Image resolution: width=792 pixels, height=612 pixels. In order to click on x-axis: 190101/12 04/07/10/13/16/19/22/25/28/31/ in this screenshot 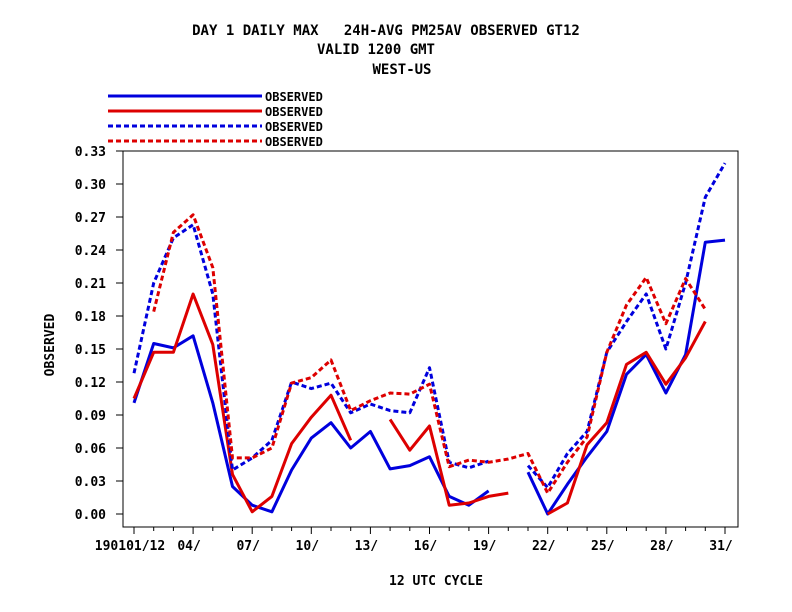, I will do `click(414, 540)`.